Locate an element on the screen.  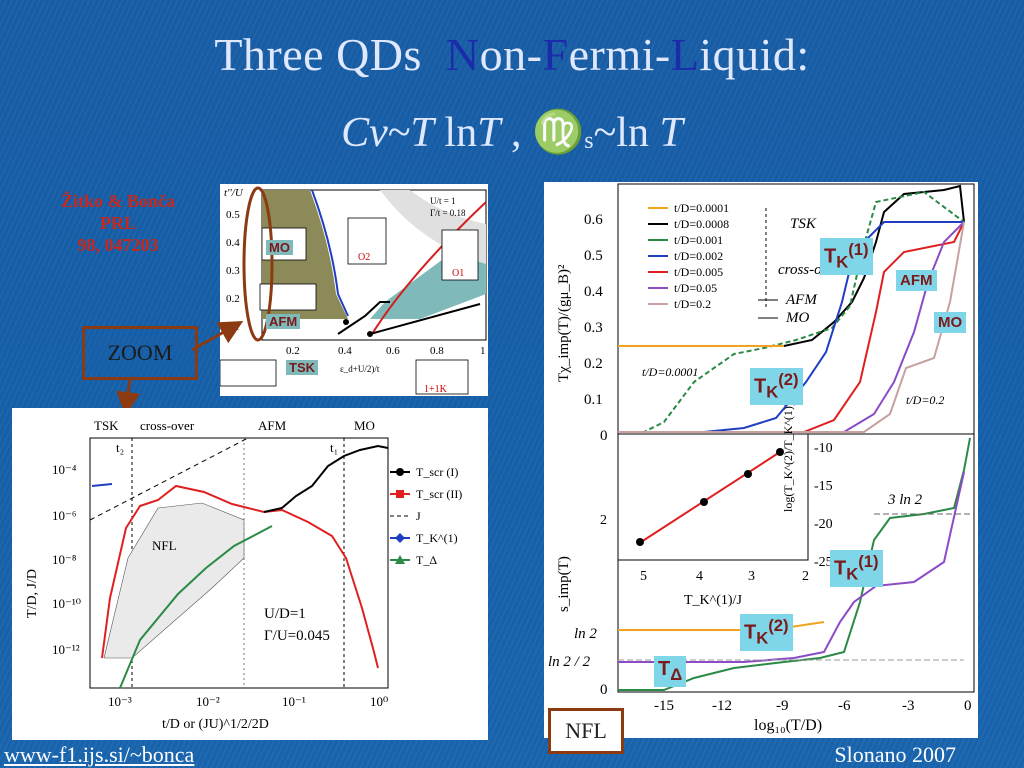
inset-rtick: -25 is located at coordinates (823, 562).